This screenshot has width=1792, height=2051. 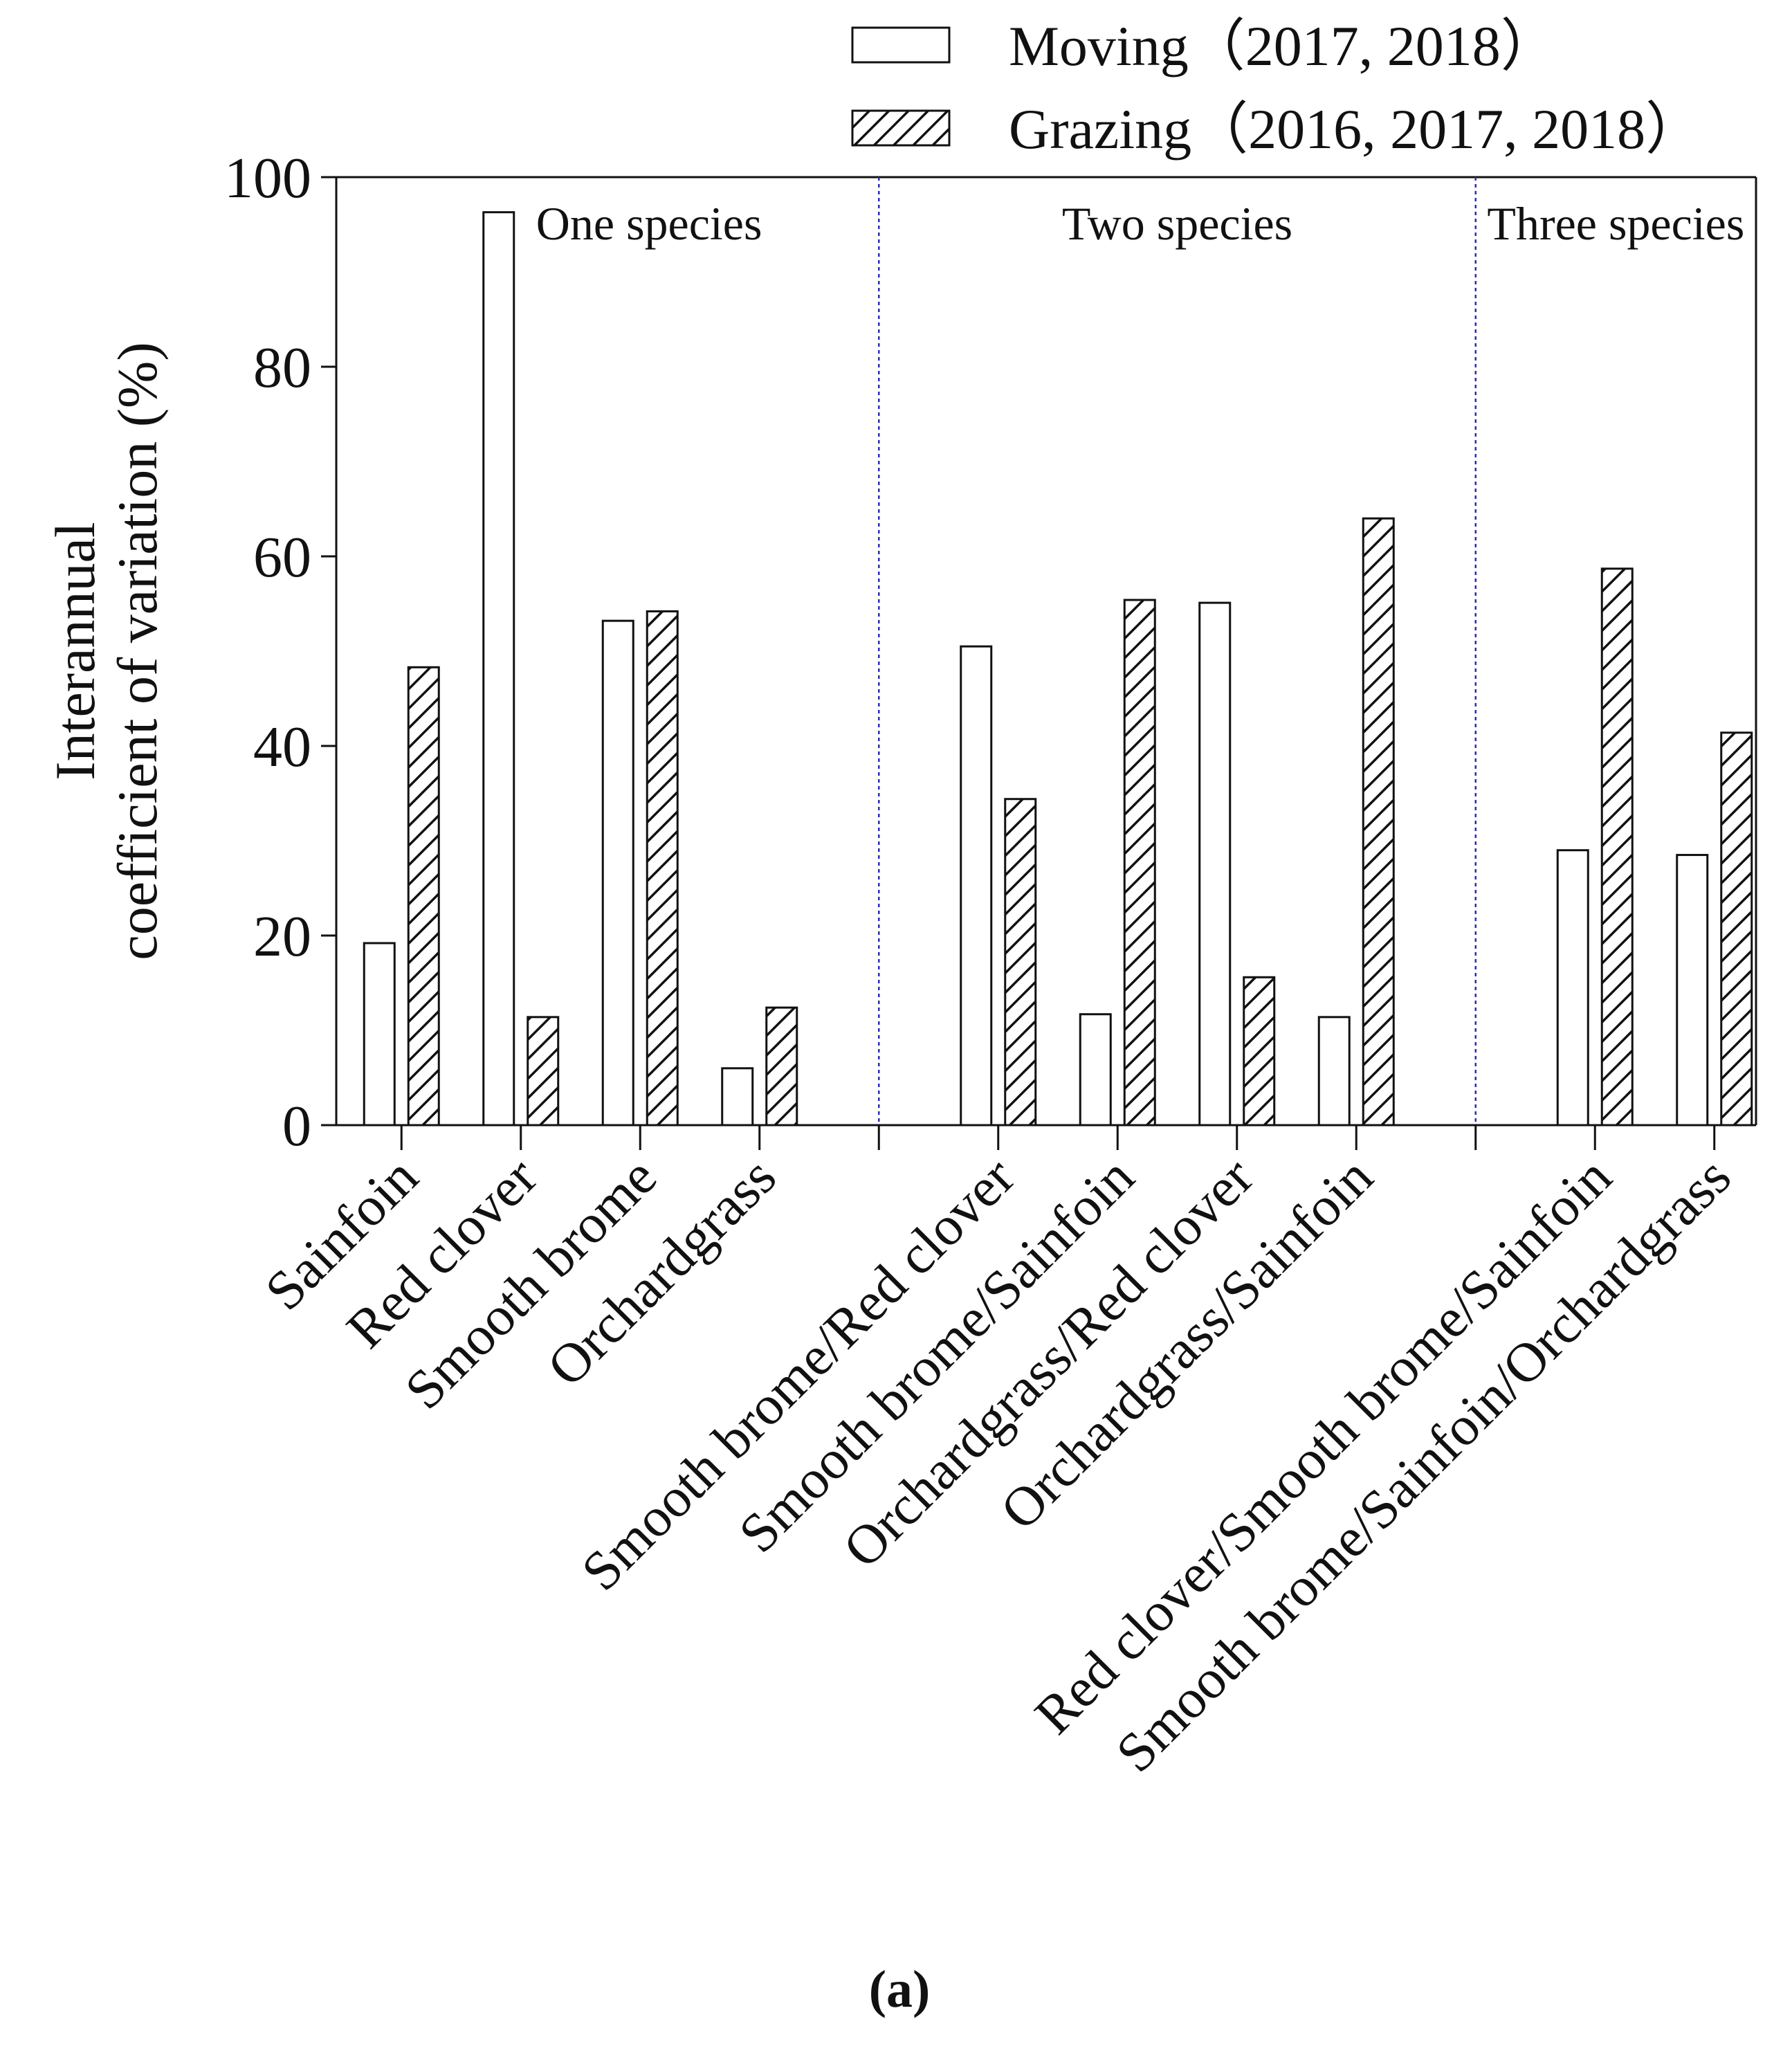 What do you see at coordinates (1615, 224) in the screenshot?
I see `group-label: Three species` at bounding box center [1615, 224].